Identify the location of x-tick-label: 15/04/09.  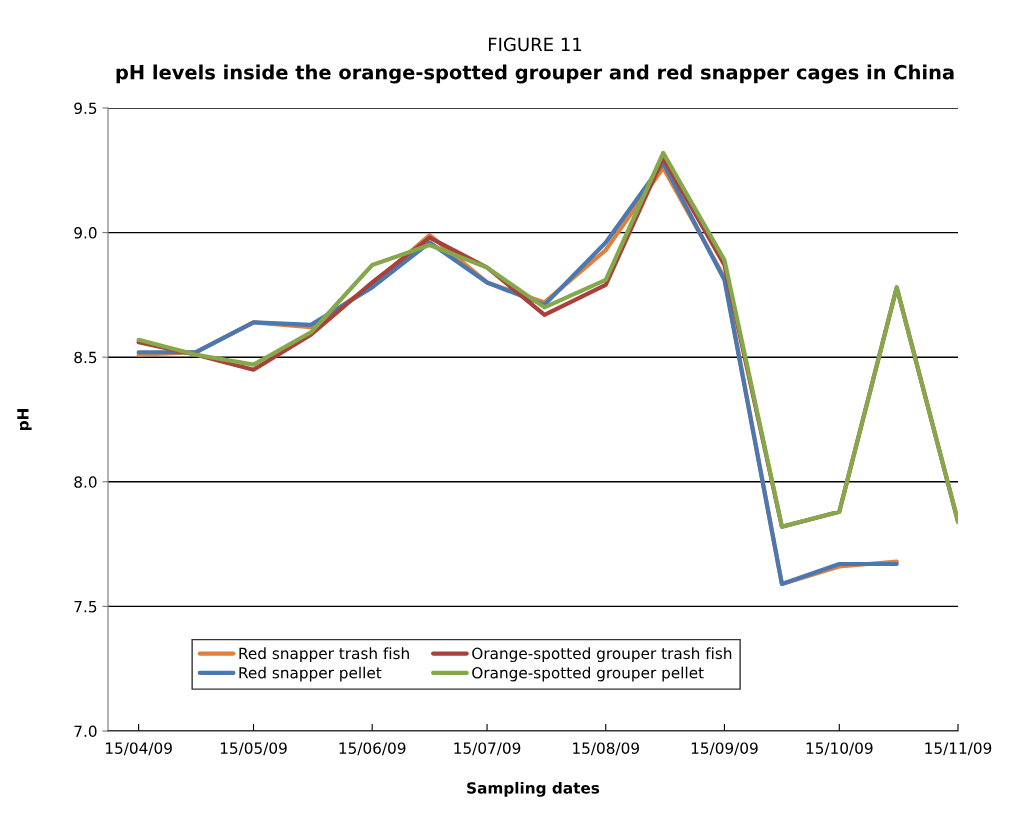
(139, 749).